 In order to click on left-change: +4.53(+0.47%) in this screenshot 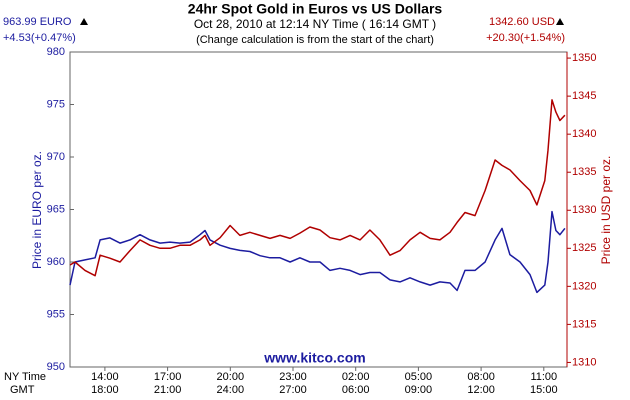, I will do `click(39, 38)`.